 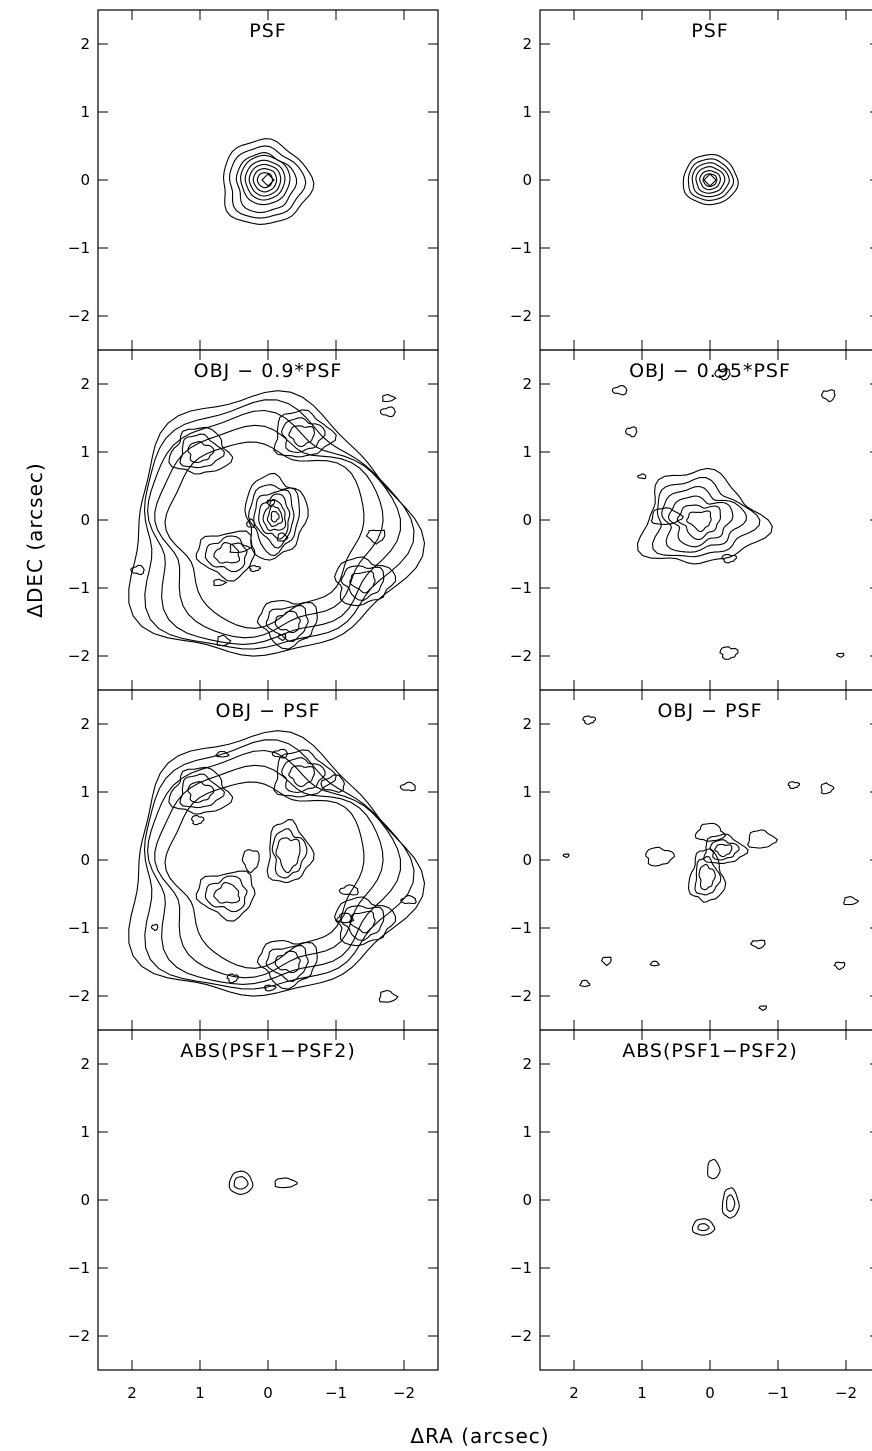 What do you see at coordinates (250, 861) in the screenshot?
I see `residual-hole` at bounding box center [250, 861].